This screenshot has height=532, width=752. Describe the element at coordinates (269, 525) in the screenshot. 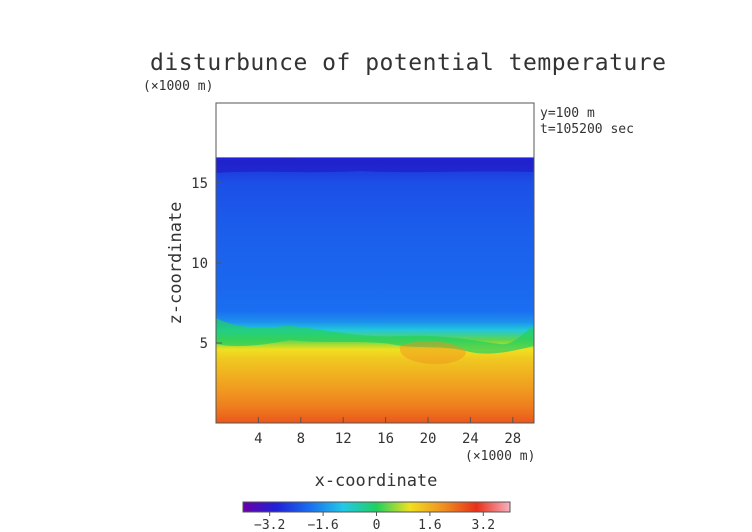

I see `colorbar-tick-label: −3.2` at that location.